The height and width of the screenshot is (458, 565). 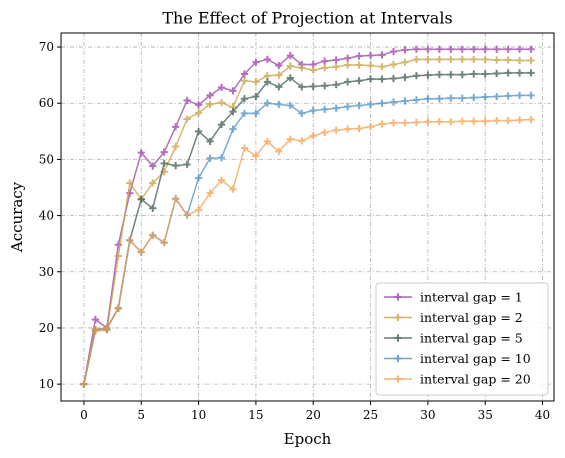 What do you see at coordinates (370, 415) in the screenshot?
I see `x-tick-label: 25` at bounding box center [370, 415].